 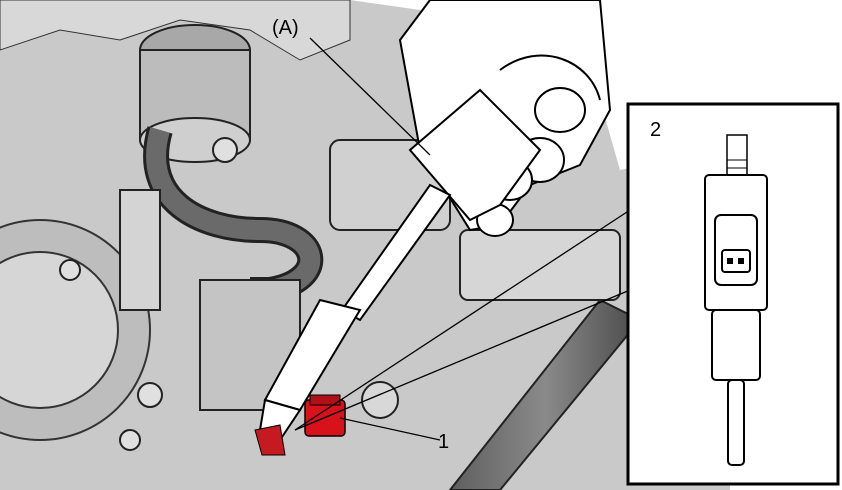 I want to click on sensor-detail, so click(x=736, y=300).